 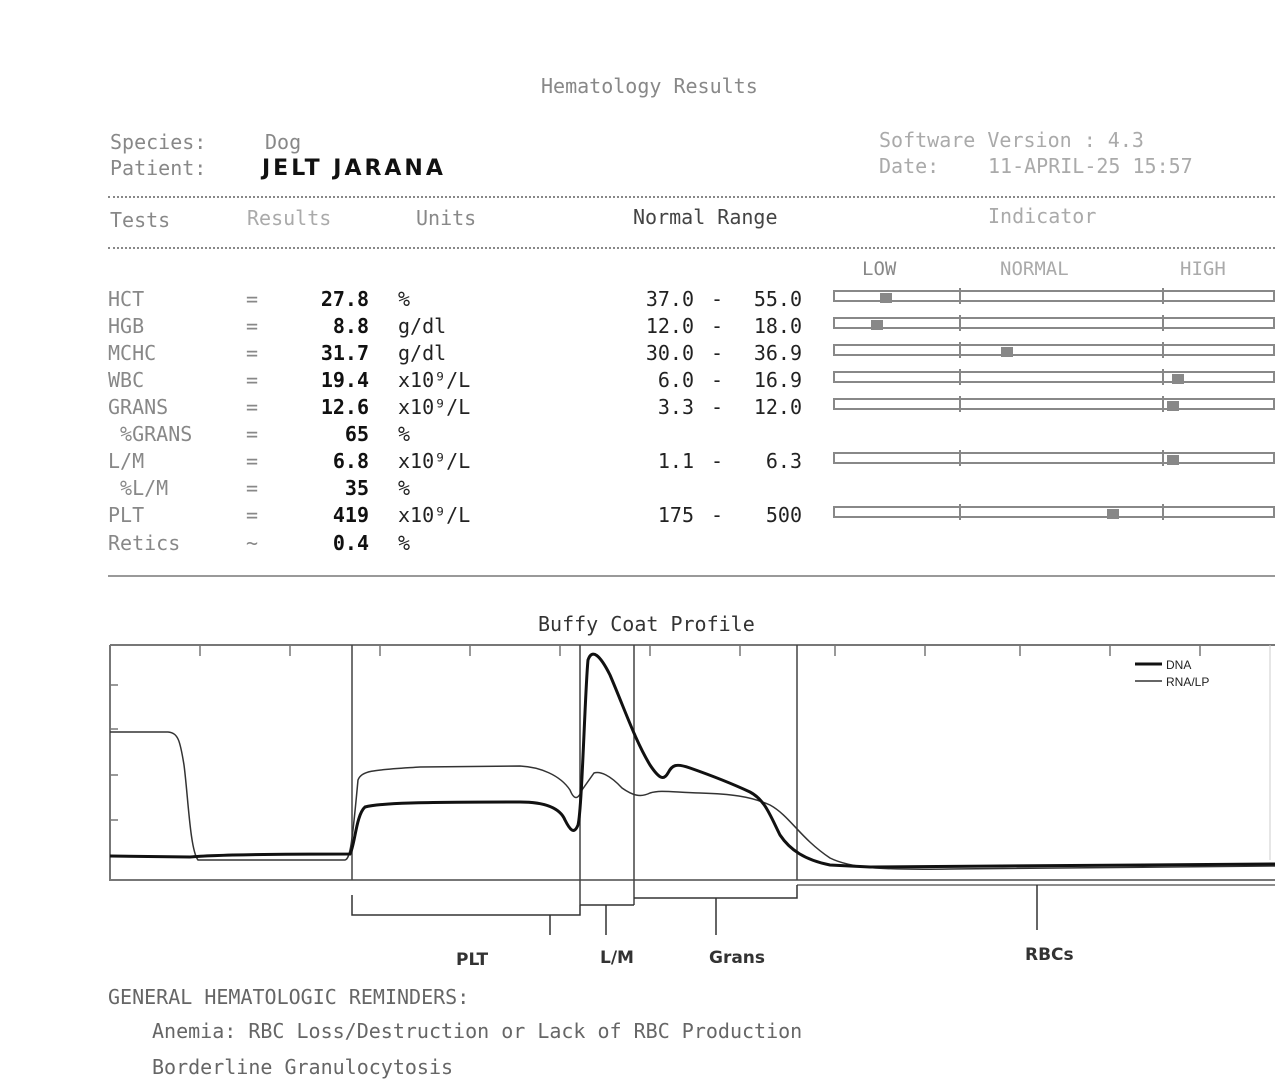 What do you see at coordinates (356, 488) in the screenshot?
I see `result-value: 35` at bounding box center [356, 488].